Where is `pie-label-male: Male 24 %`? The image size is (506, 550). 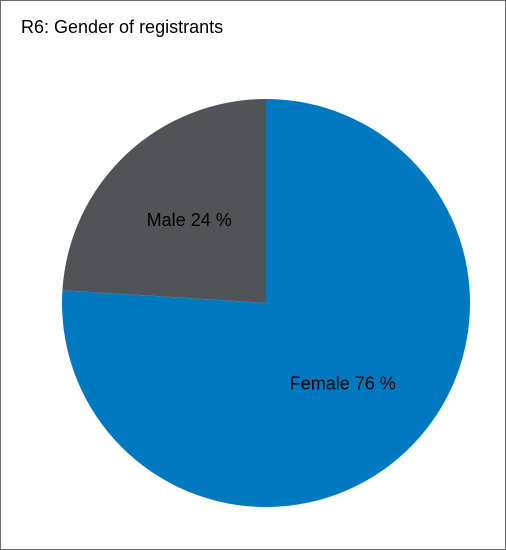 pie-label-male: Male 24 % is located at coordinates (189, 220).